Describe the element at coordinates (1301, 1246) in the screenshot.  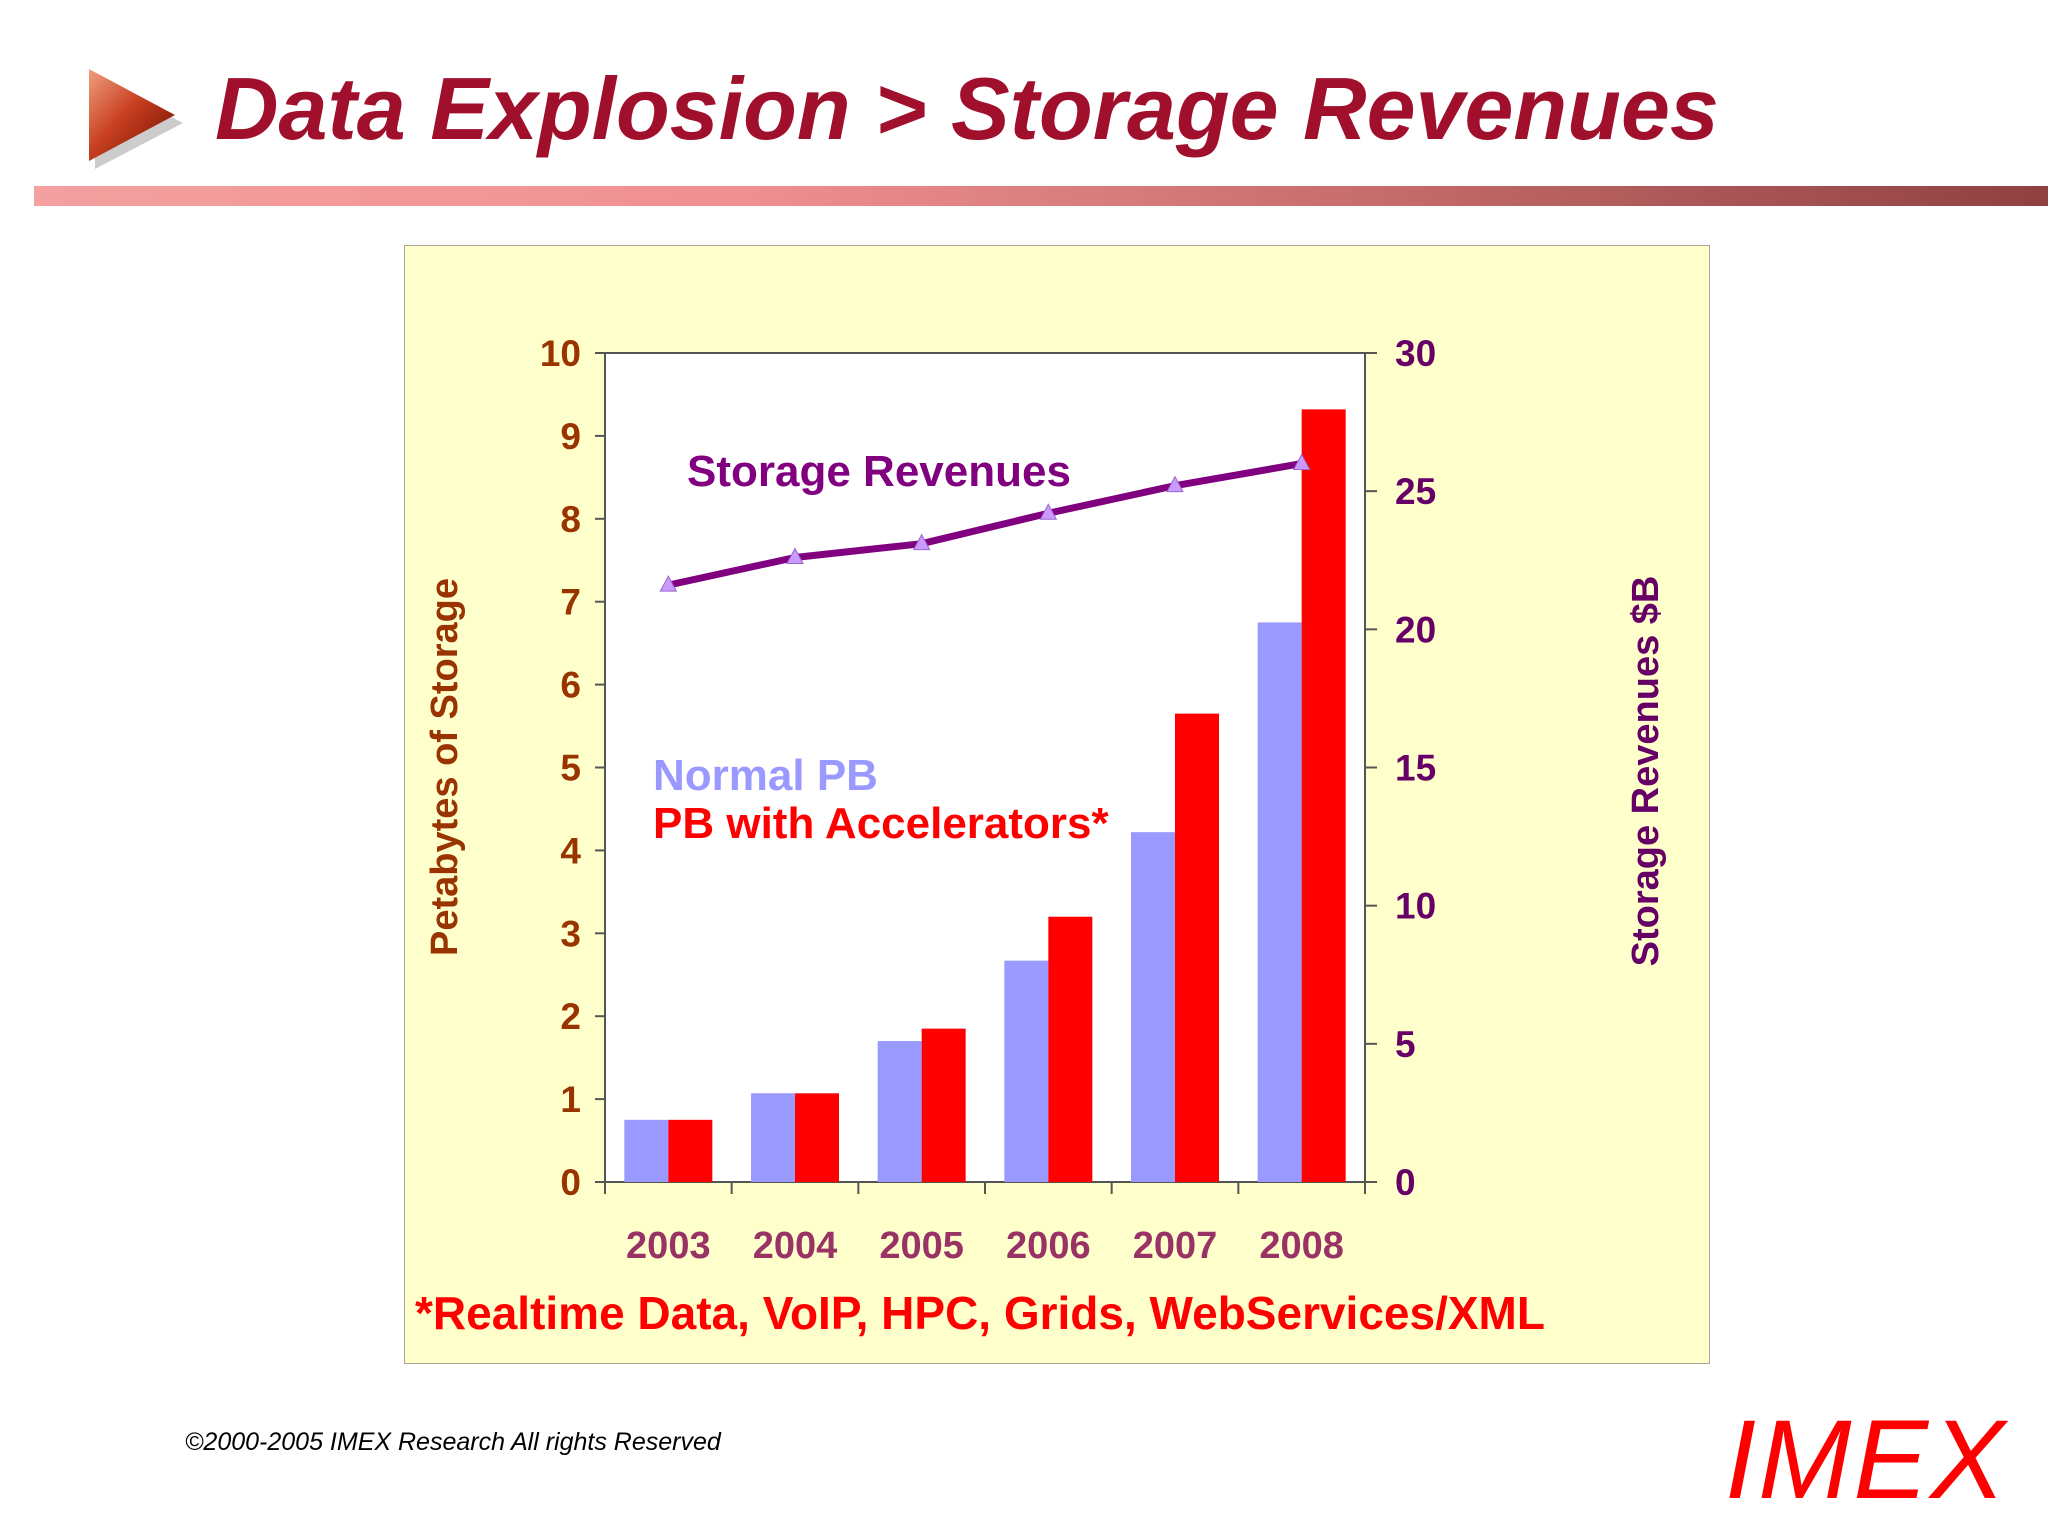
I see `x-tick-label-2008: 2008` at that location.